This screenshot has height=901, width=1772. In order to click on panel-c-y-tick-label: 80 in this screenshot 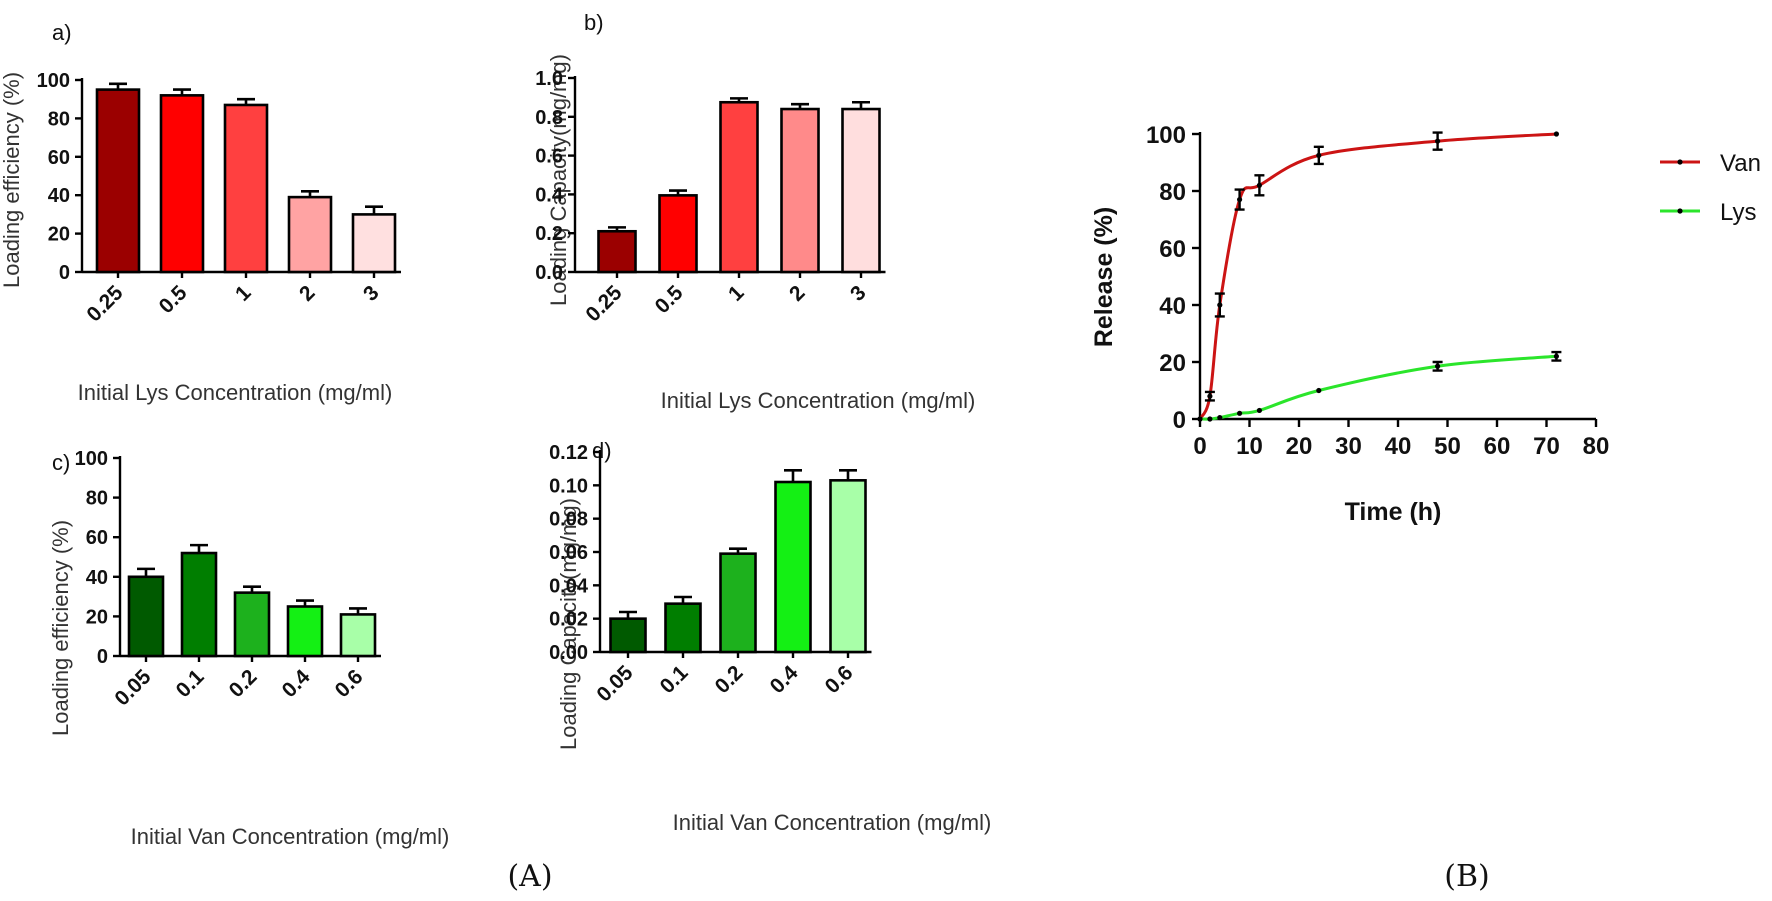, I will do `click(97, 499)`.